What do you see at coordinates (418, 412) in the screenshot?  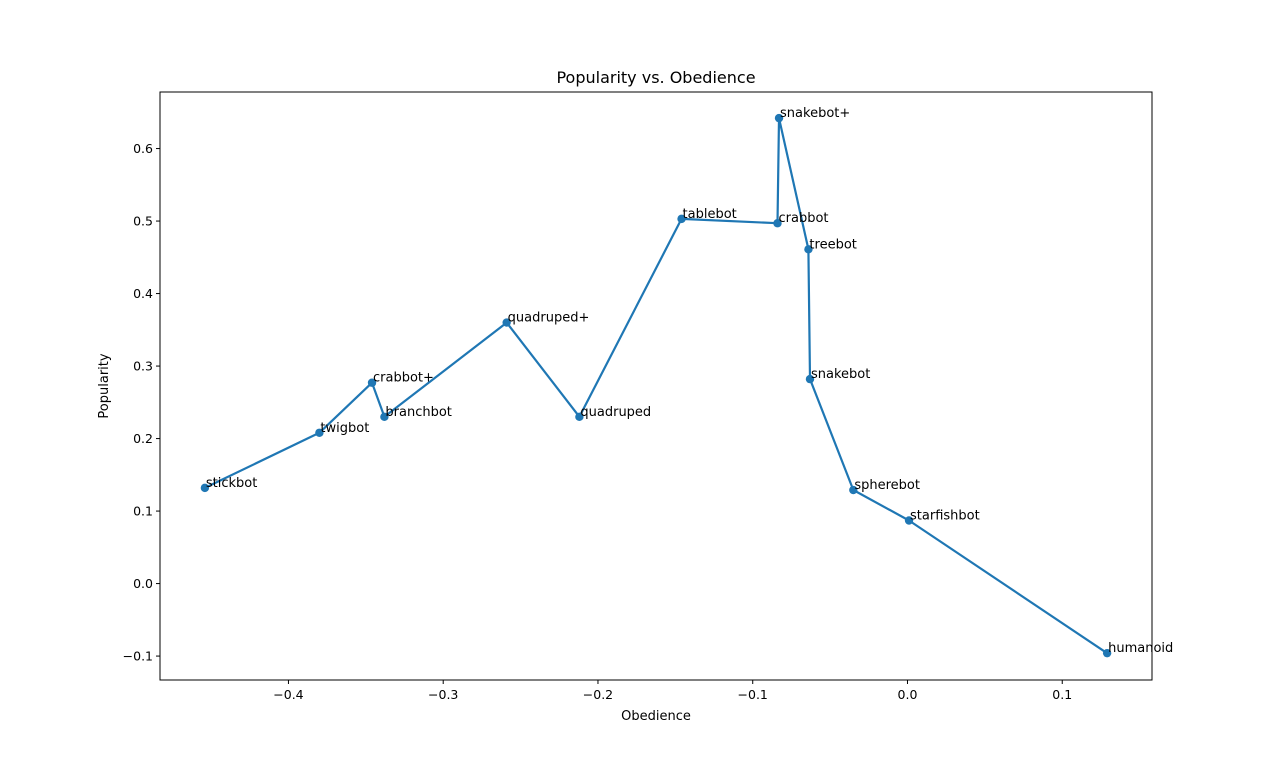 I see `data-label: branchbot` at bounding box center [418, 412].